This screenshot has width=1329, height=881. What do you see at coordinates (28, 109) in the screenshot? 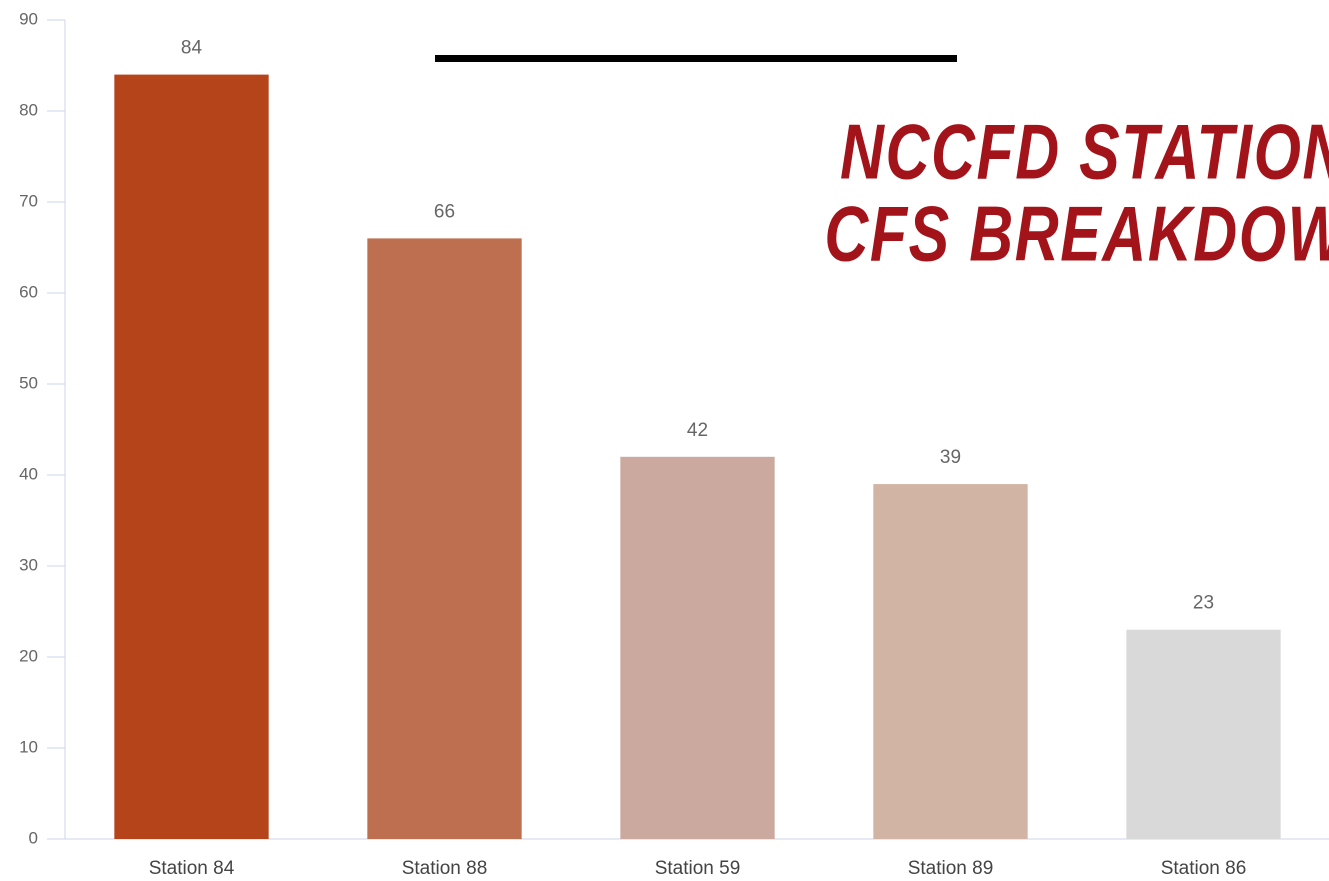
I see `y-tick-label: 80` at bounding box center [28, 109].